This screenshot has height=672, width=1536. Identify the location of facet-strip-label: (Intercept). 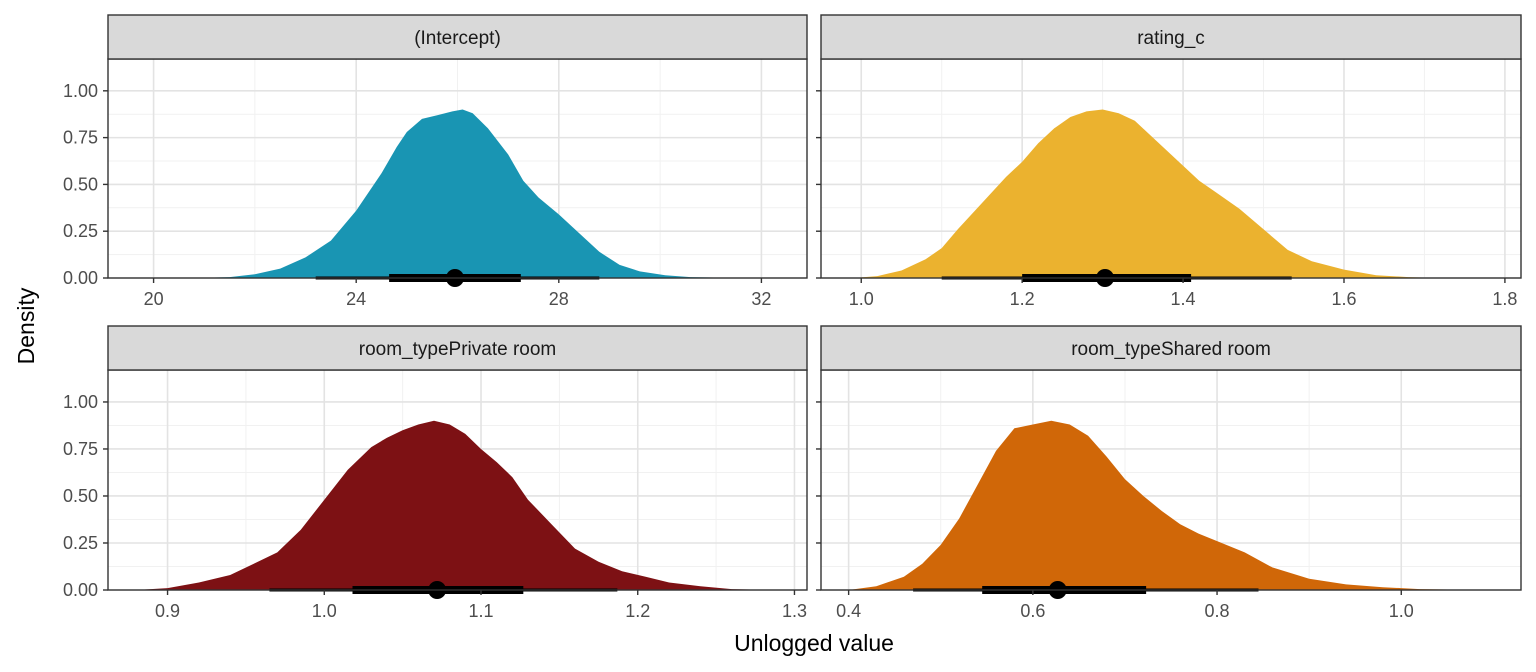
(457, 38).